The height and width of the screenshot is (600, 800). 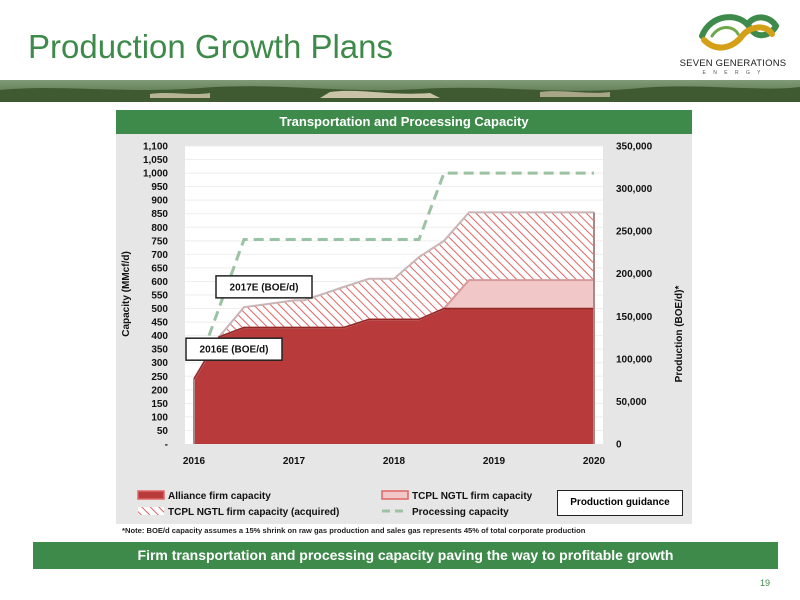 I want to click on annotation-label: 2016E (BOE/d), so click(x=234, y=350).